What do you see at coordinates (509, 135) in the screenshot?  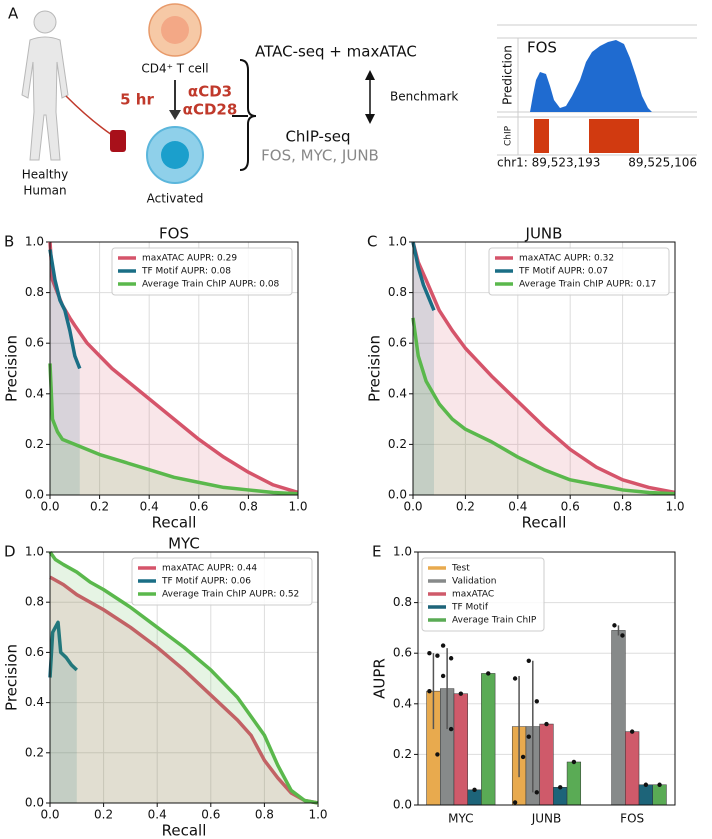 I see `chip-track-label: ChIP` at bounding box center [509, 135].